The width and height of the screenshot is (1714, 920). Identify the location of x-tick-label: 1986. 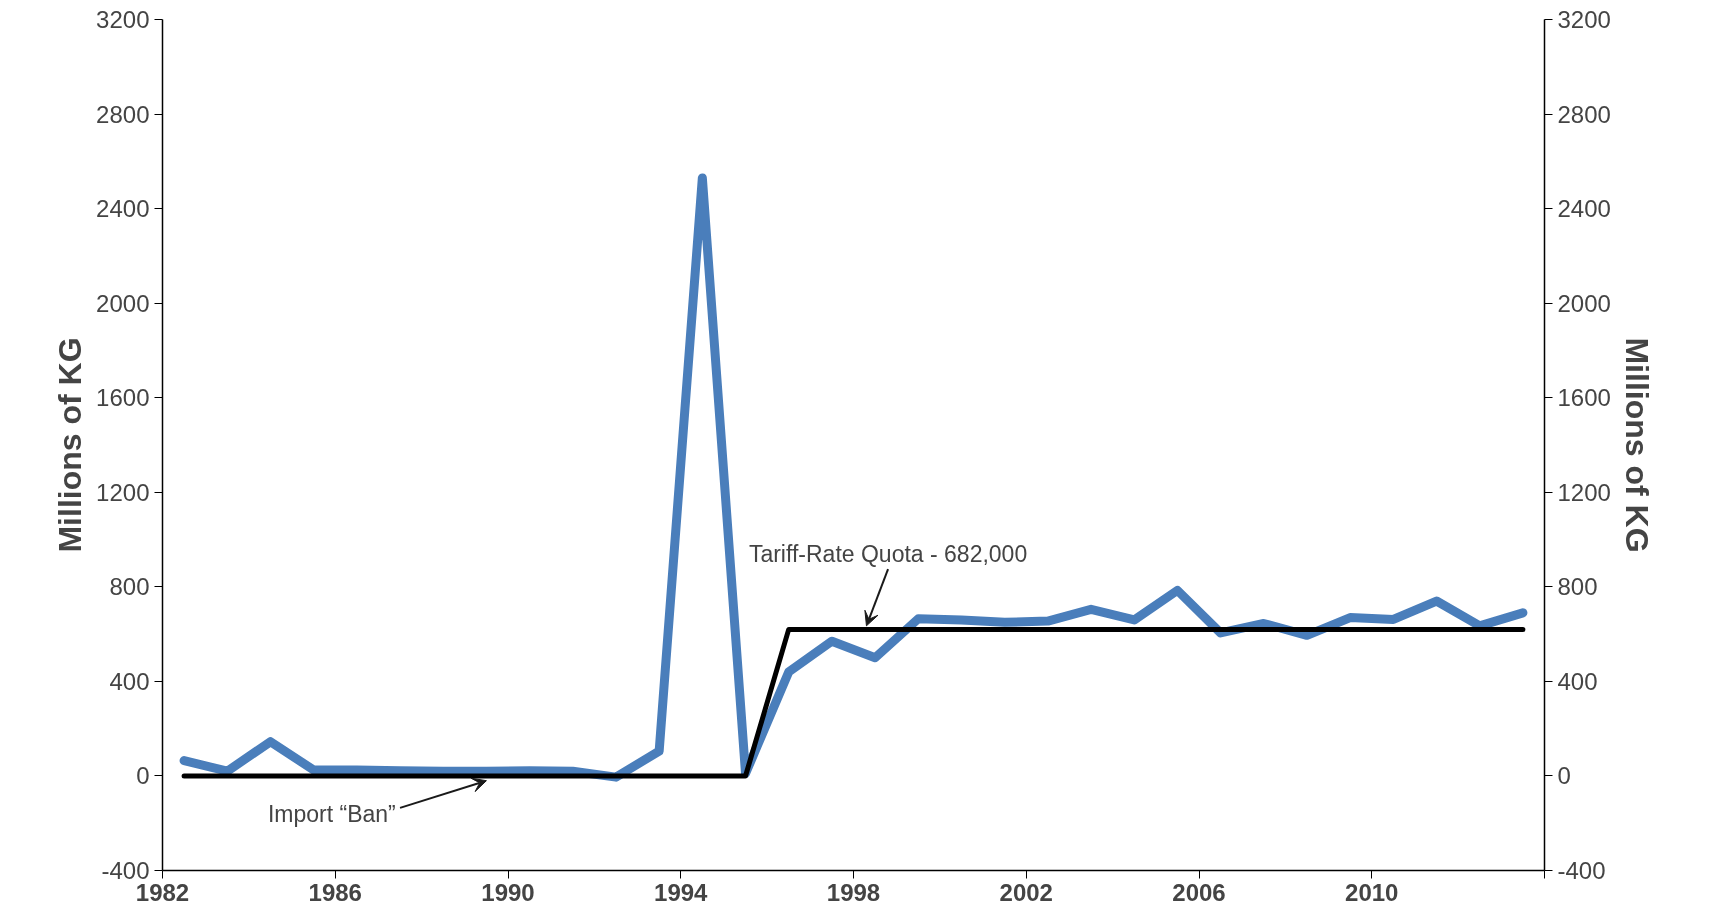
(335, 892).